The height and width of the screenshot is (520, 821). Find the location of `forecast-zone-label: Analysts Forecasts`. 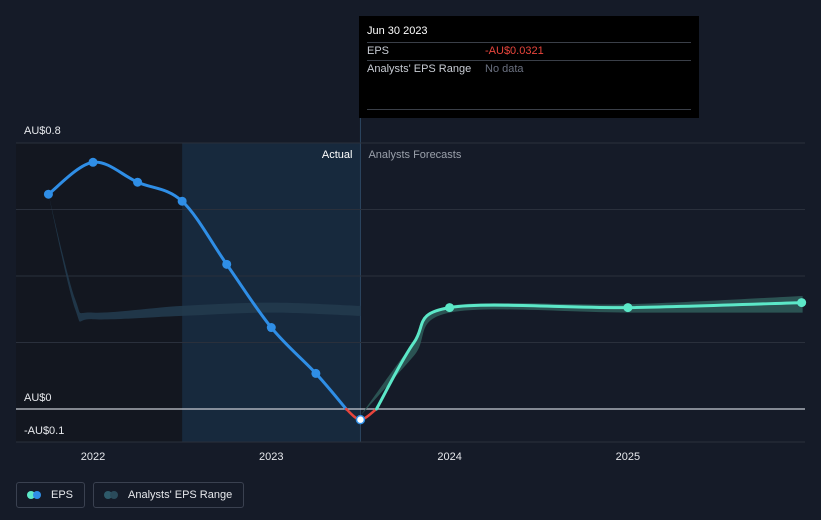

forecast-zone-label: Analysts Forecasts is located at coordinates (414, 155).